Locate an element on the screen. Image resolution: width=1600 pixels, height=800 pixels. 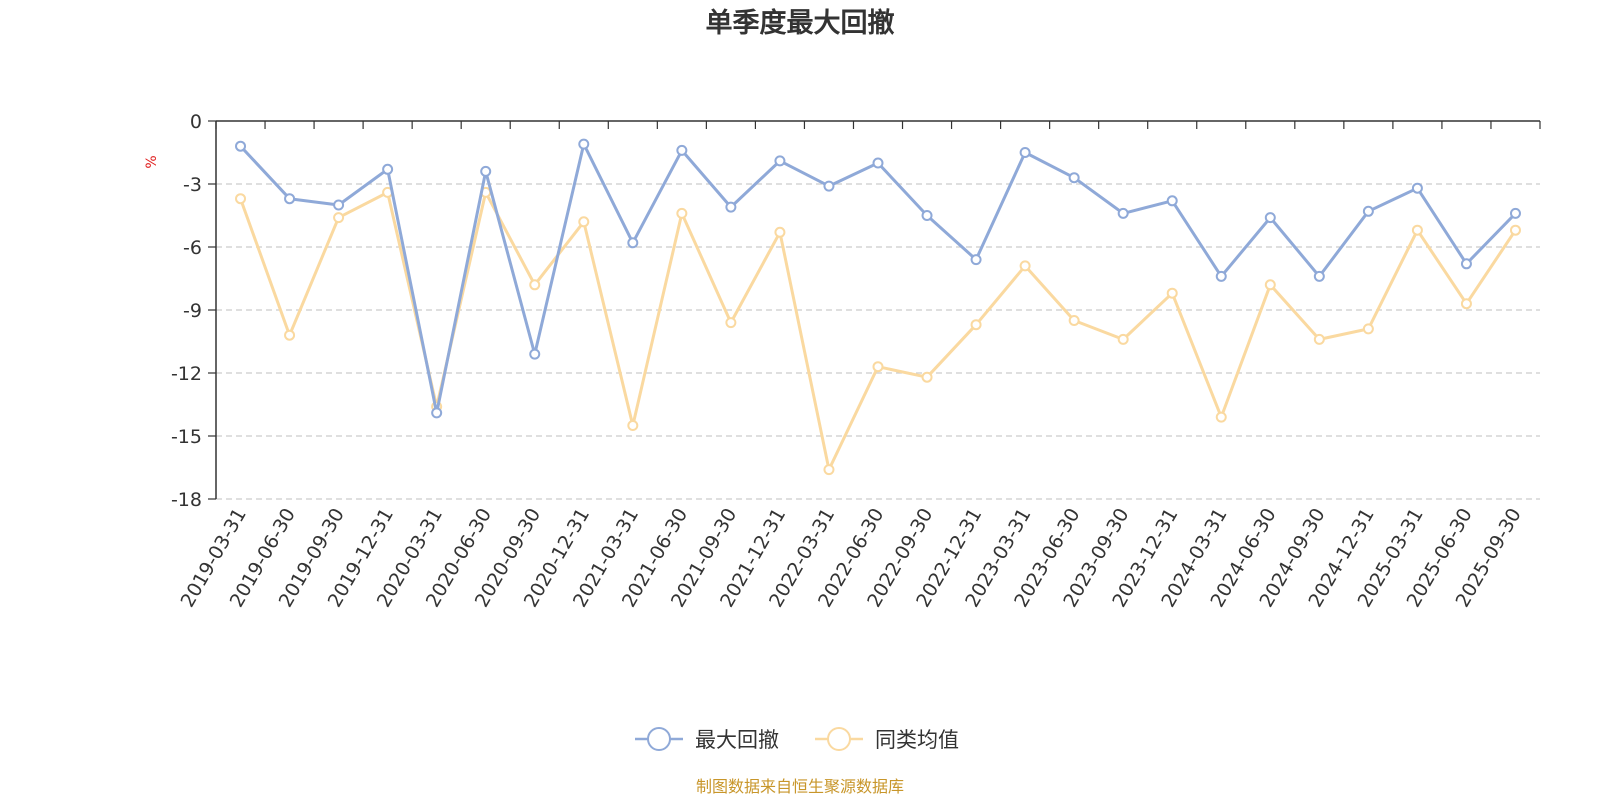
legend-label: 最大回撤 is located at coordinates (737, 740).